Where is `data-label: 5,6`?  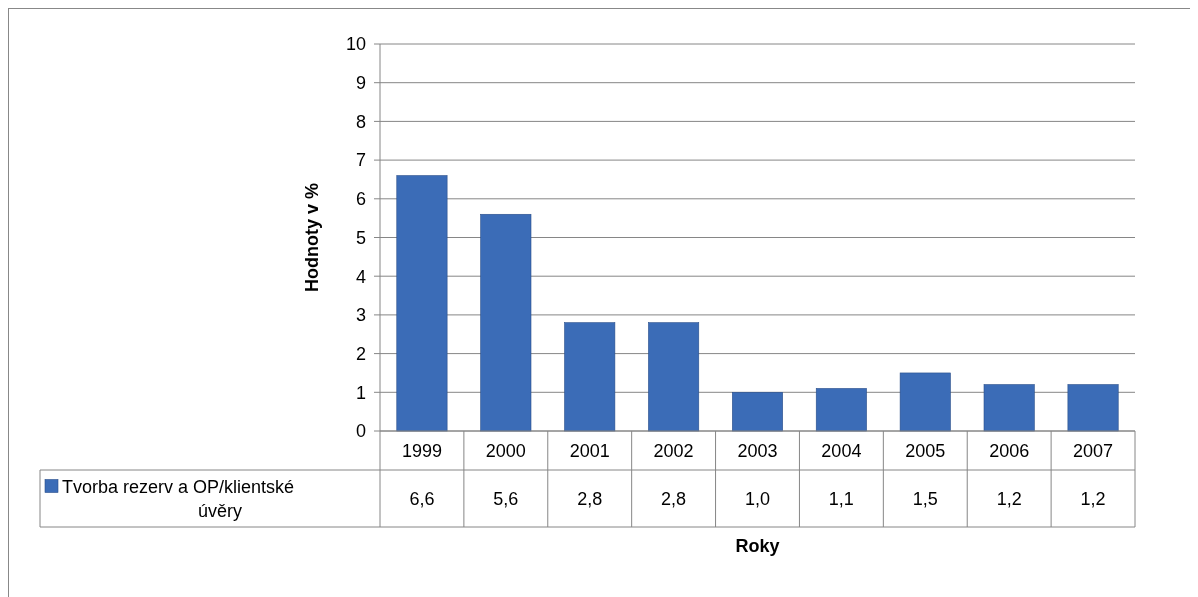
data-label: 5,6 is located at coordinates (506, 498).